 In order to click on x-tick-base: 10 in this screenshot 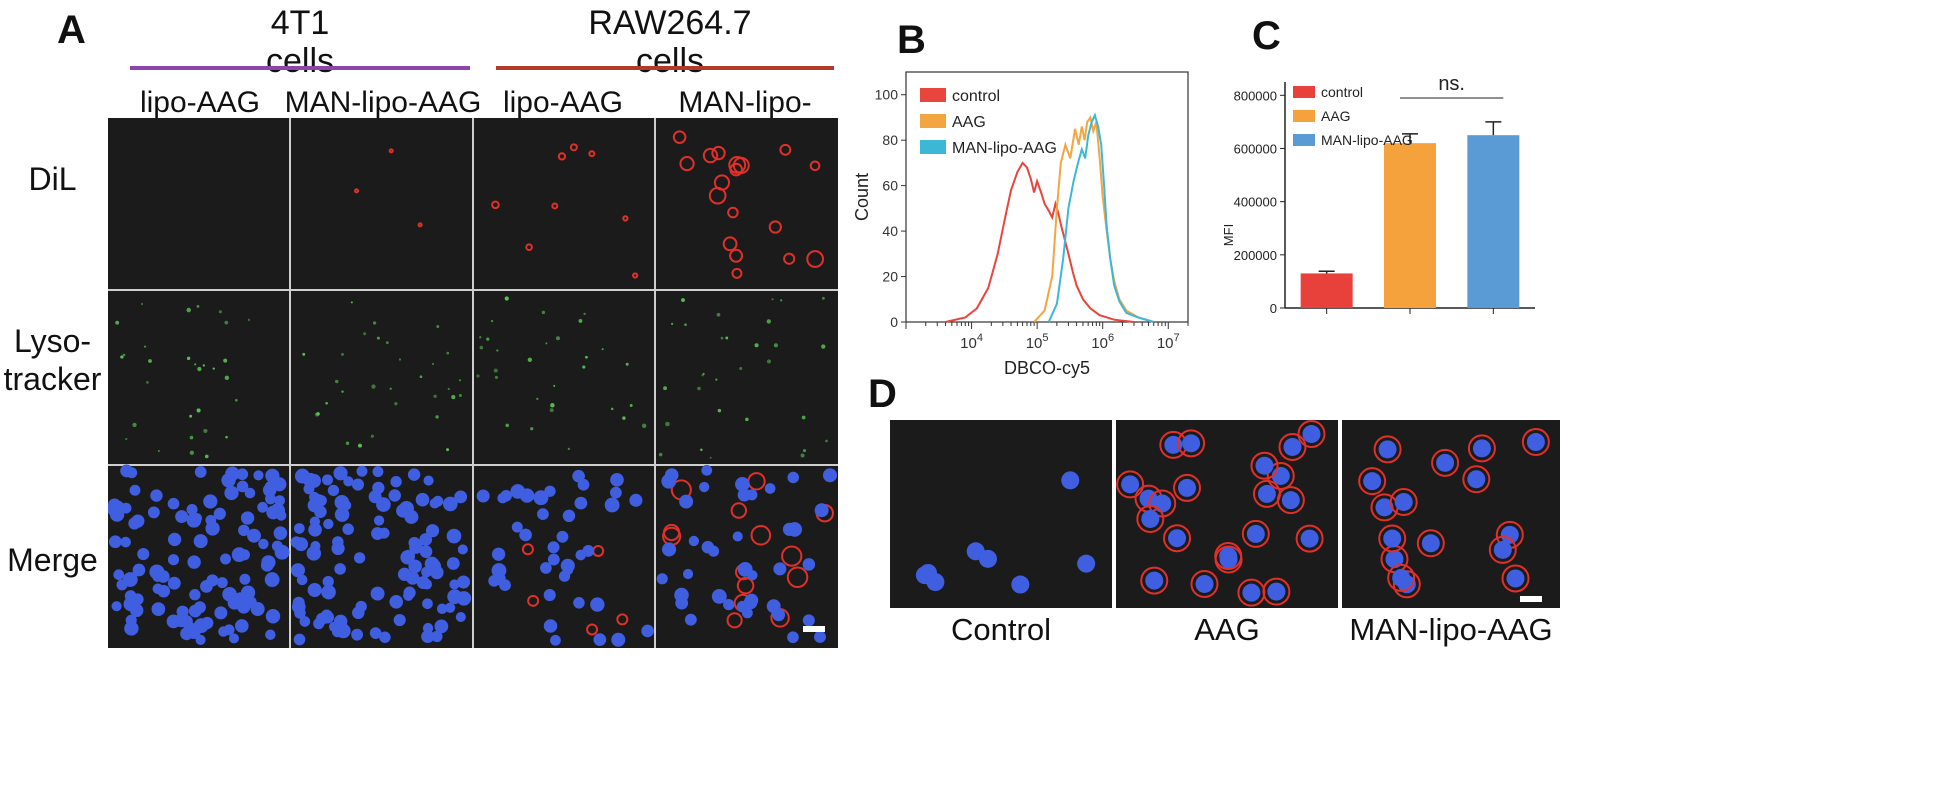, I will do `click(1099, 343)`.